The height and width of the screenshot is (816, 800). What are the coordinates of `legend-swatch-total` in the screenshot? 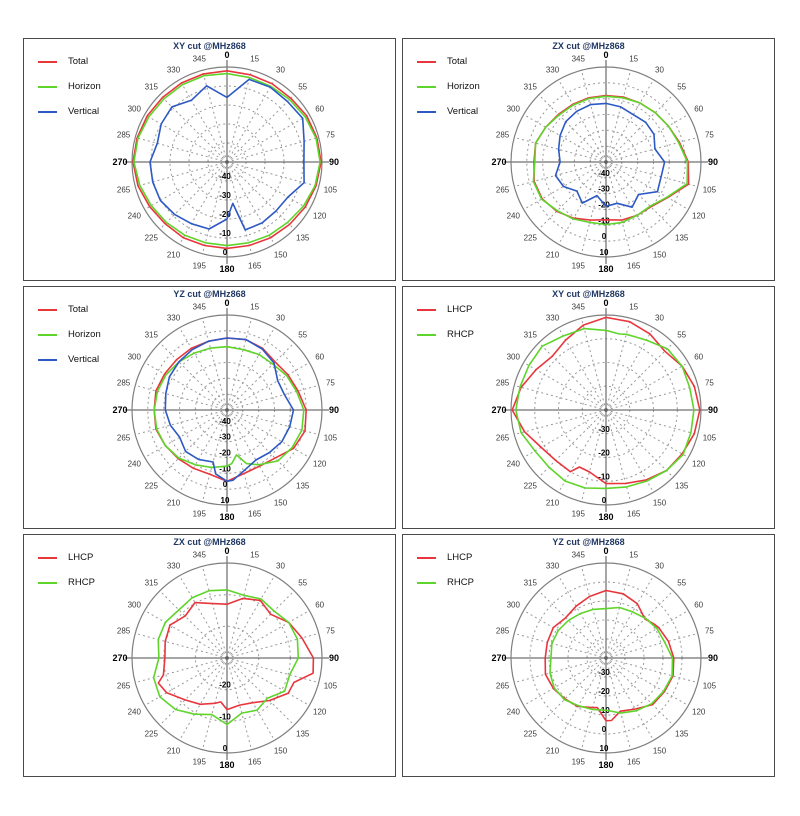 It's located at (47, 61).